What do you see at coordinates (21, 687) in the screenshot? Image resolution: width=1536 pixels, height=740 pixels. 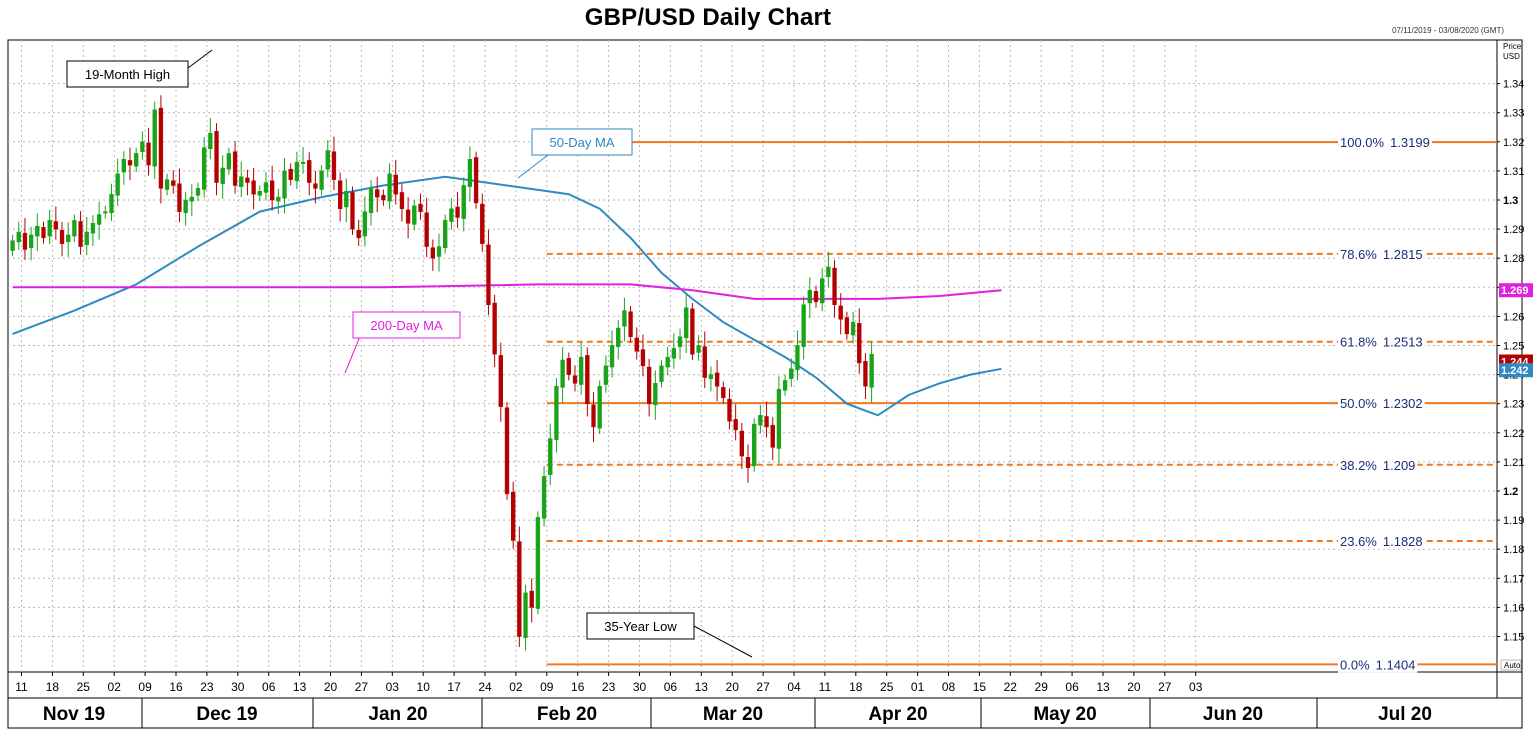 I see `date-tick-label: 11` at bounding box center [21, 687].